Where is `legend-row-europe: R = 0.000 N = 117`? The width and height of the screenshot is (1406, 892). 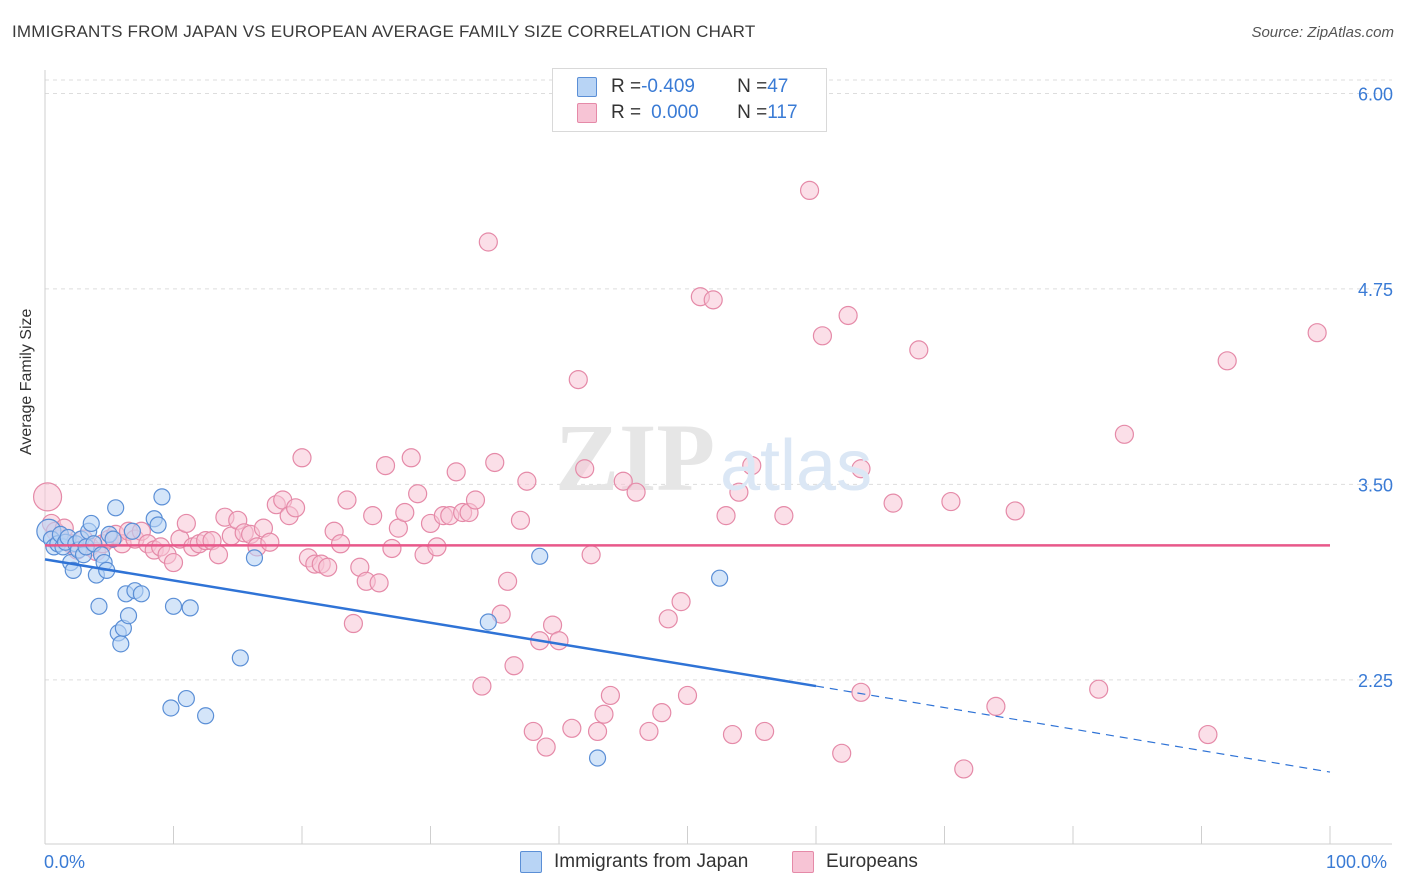
legend-row-europe: R = 0.000 N = 117 is located at coordinates (687, 113).